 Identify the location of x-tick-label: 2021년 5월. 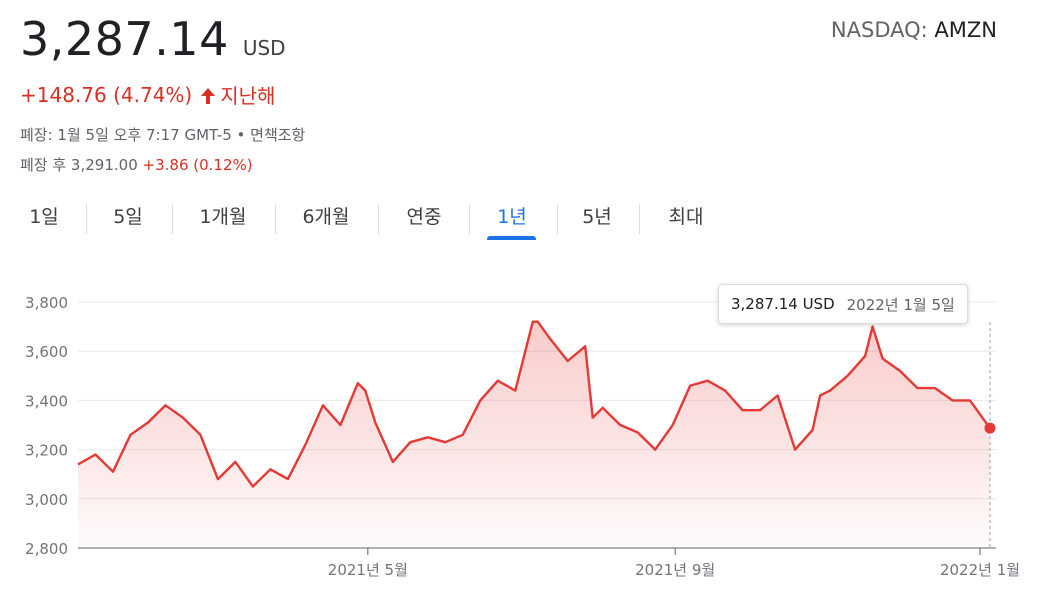
(368, 570).